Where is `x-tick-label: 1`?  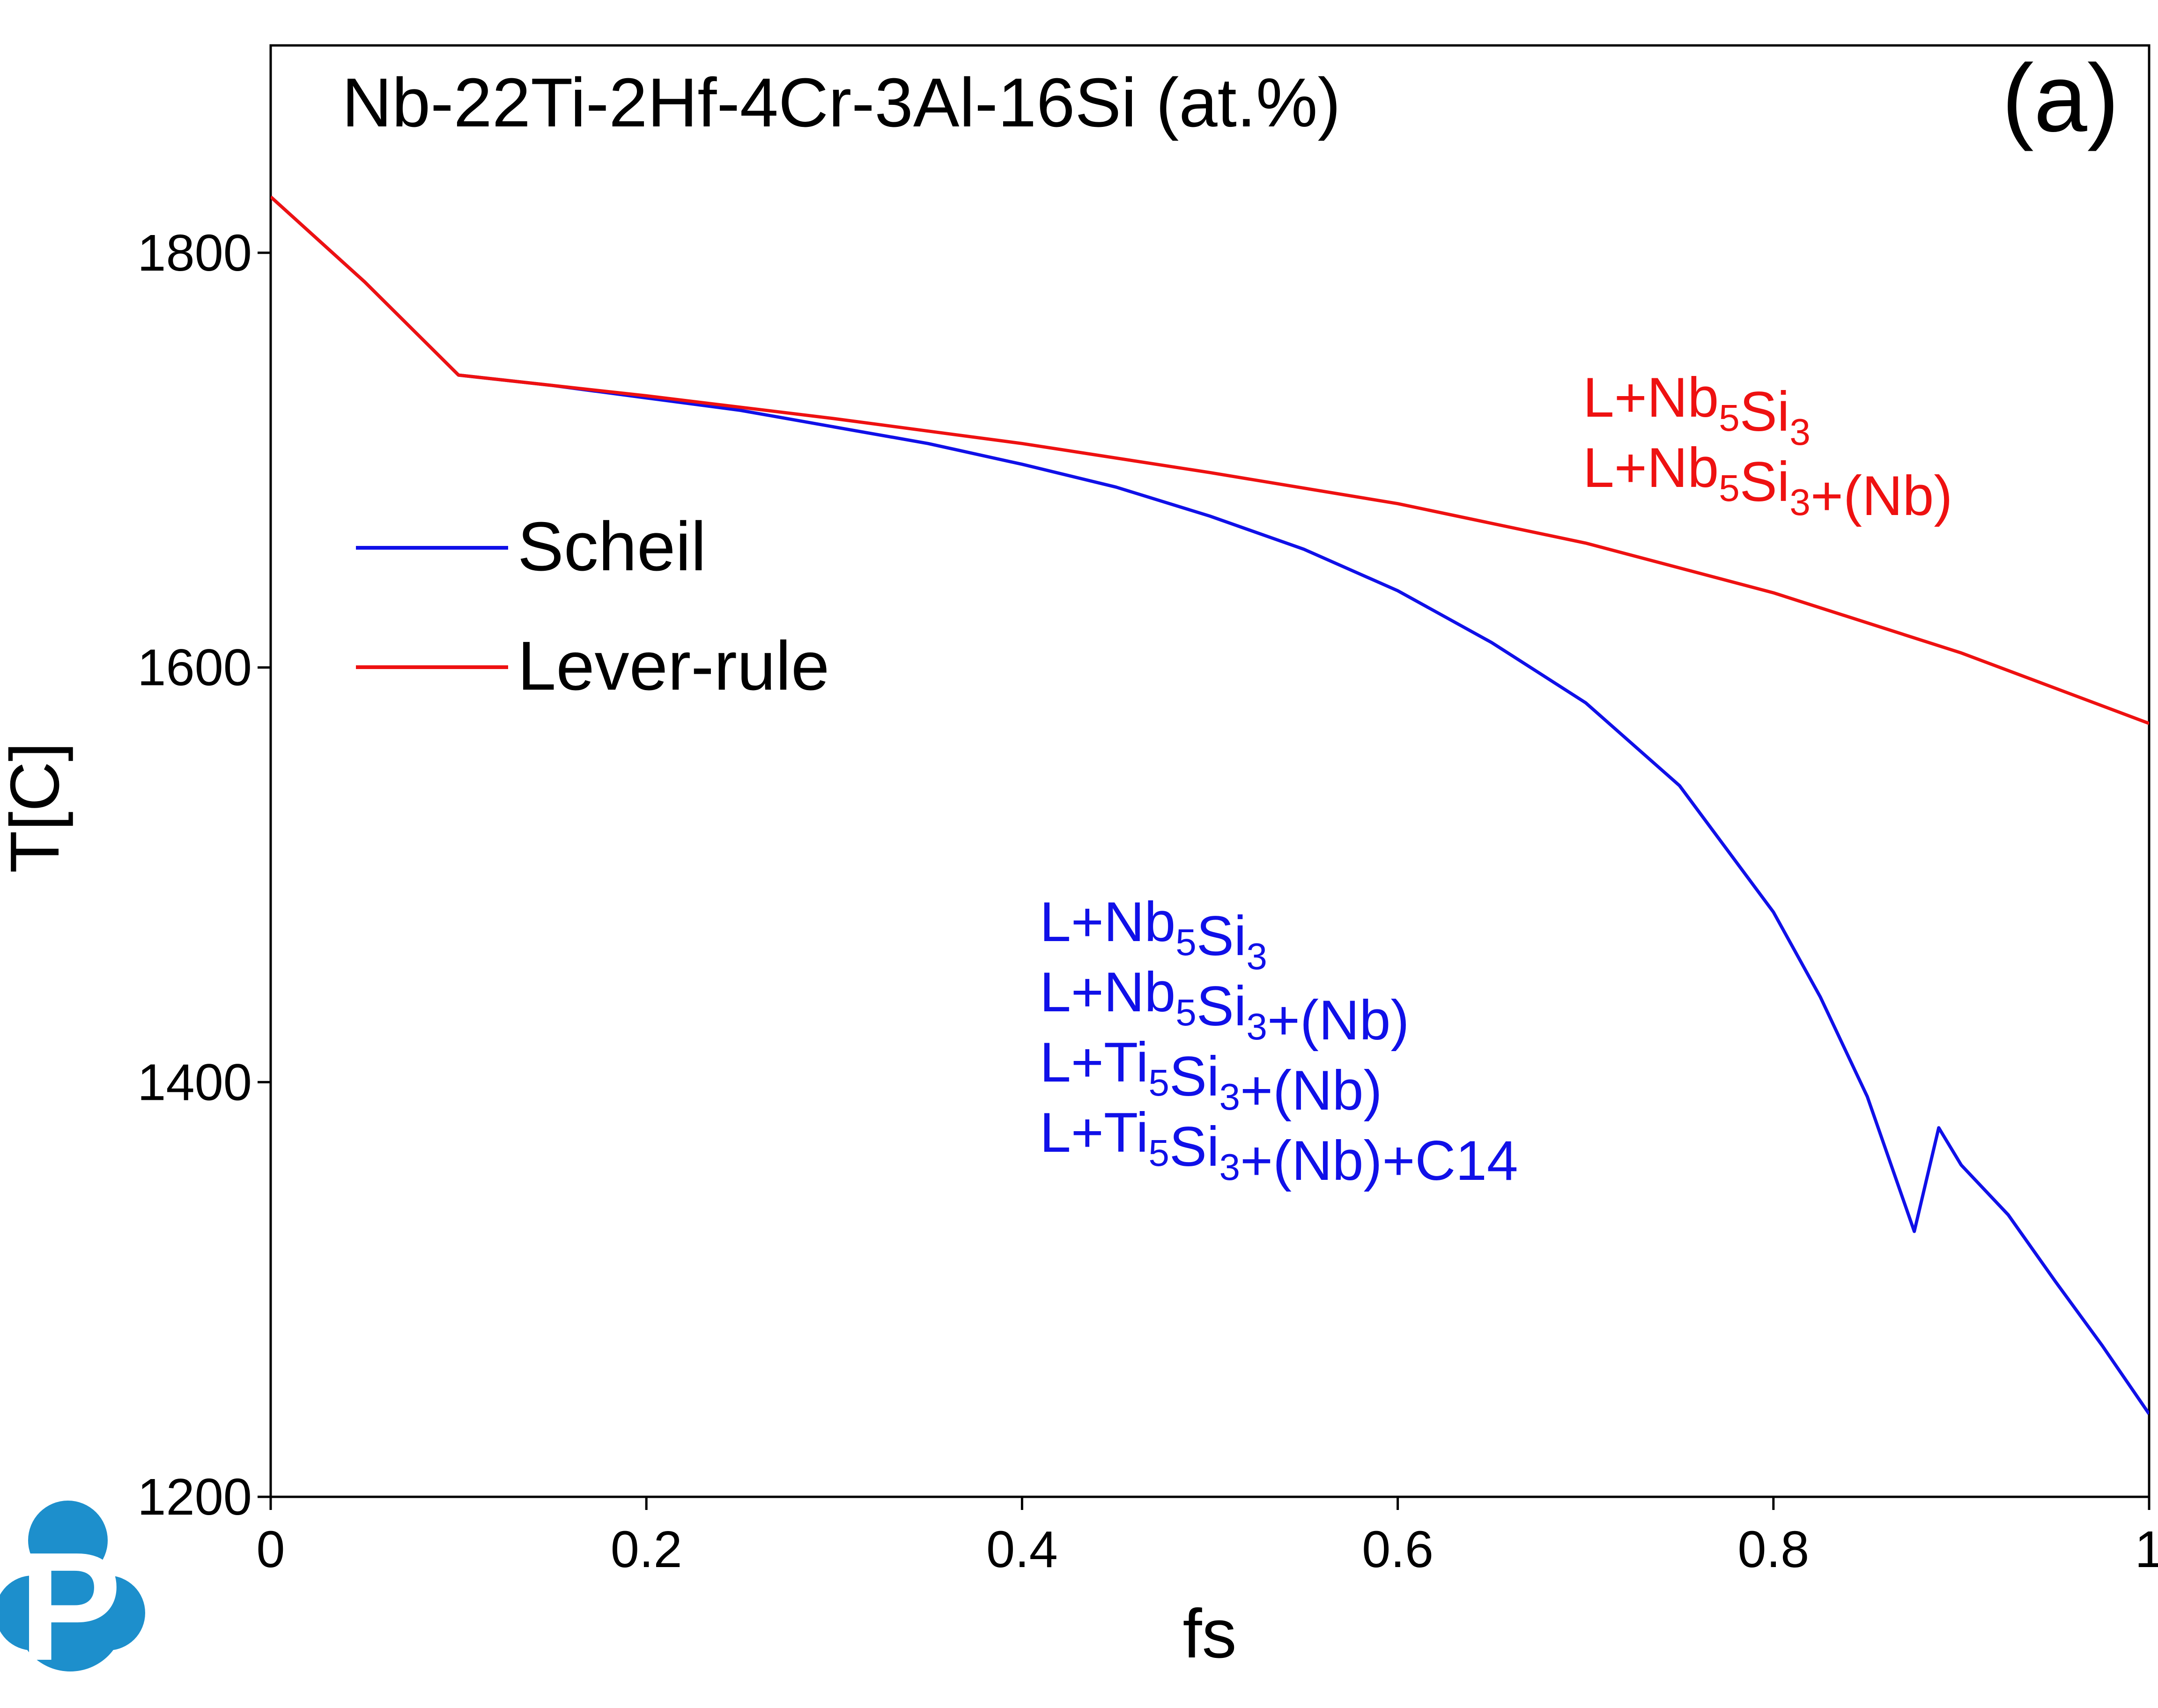
x-tick-label: 1 is located at coordinates (2146, 1550).